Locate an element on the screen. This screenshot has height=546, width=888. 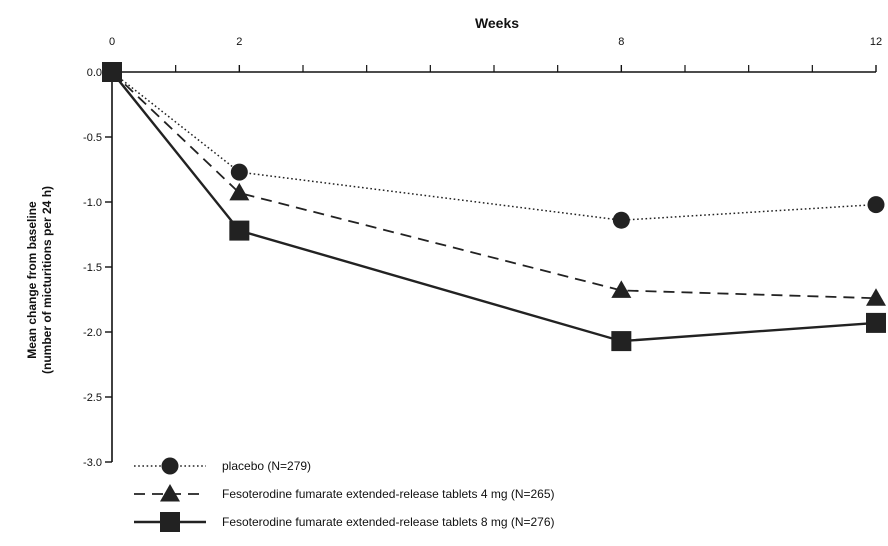
y-tick-label: -2.0 is located at coordinates (92, 333).